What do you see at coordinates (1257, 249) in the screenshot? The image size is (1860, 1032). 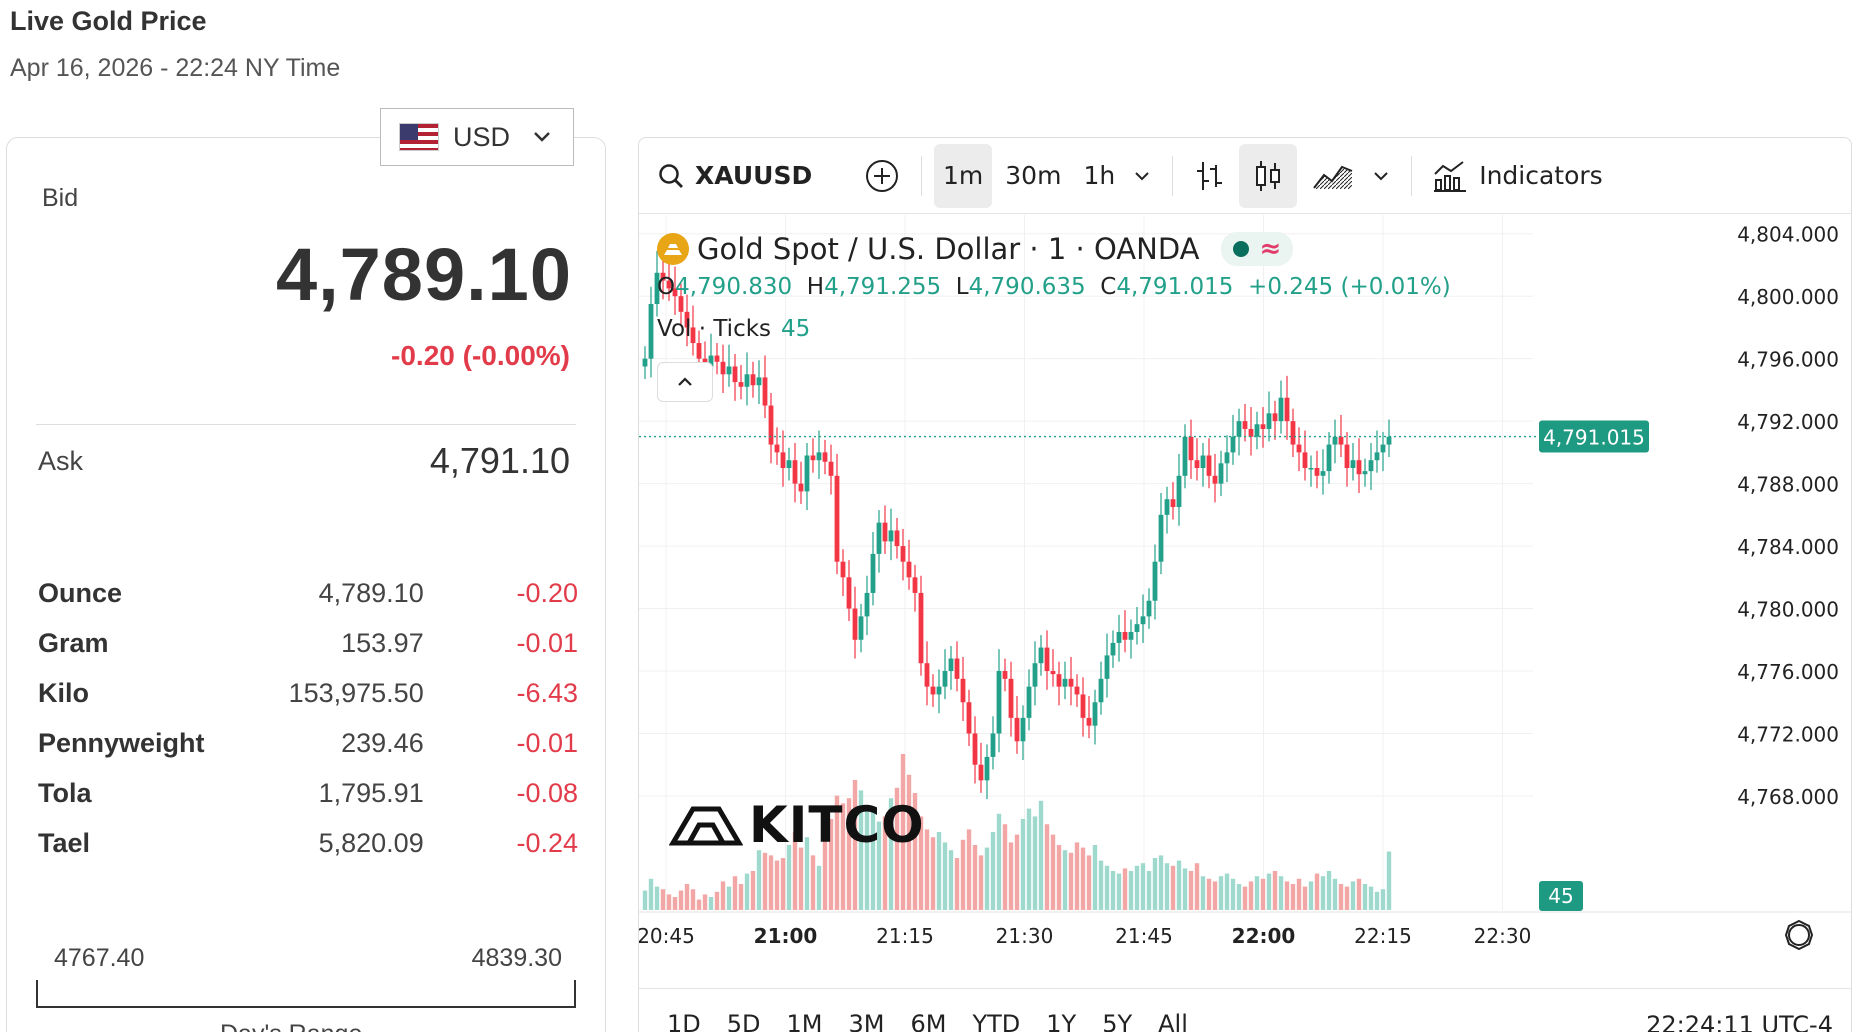 I see `market-status-pill: ≈` at bounding box center [1257, 249].